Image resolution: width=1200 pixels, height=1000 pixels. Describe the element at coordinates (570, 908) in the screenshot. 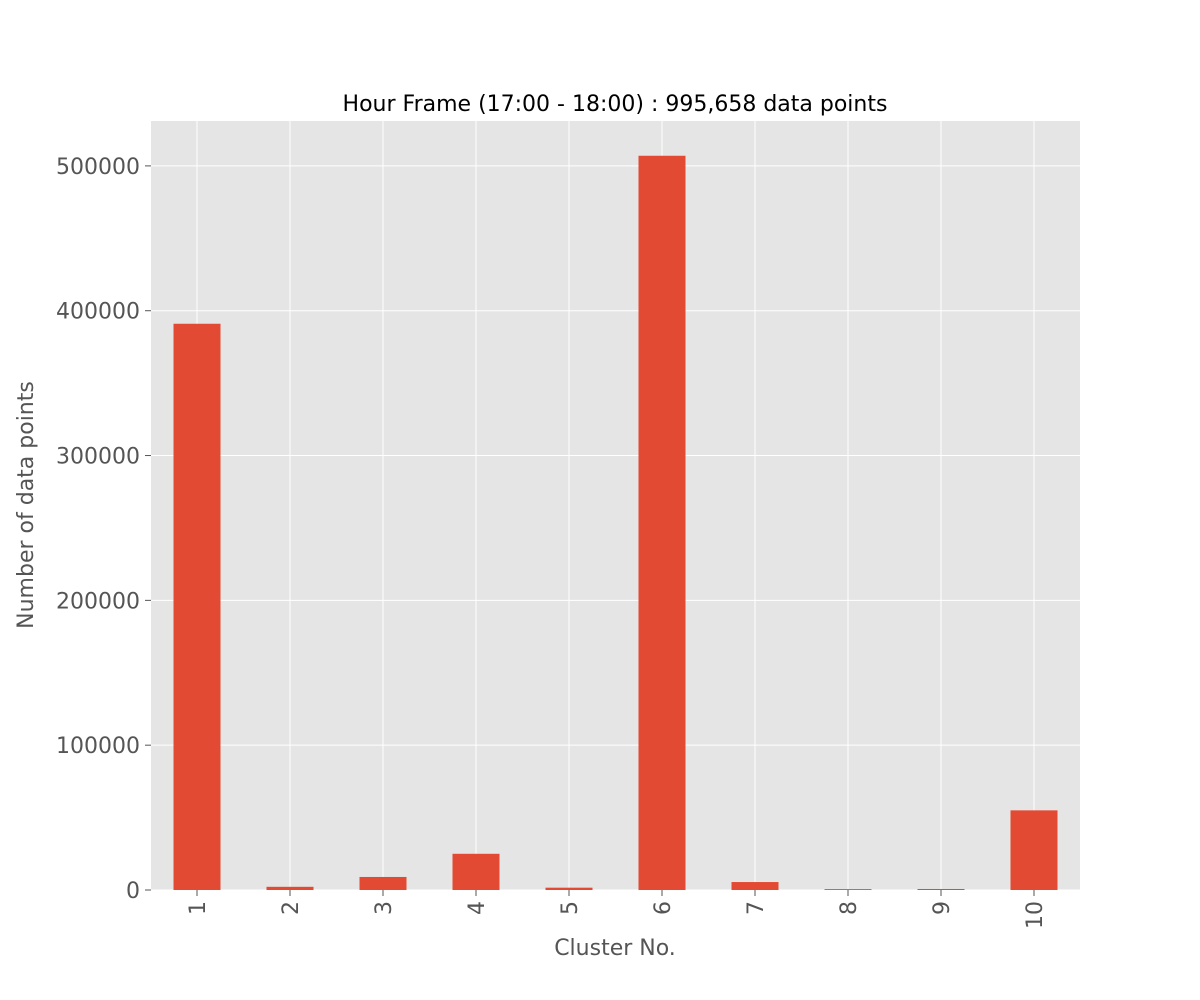

I see `x-tick-label: 5` at that location.